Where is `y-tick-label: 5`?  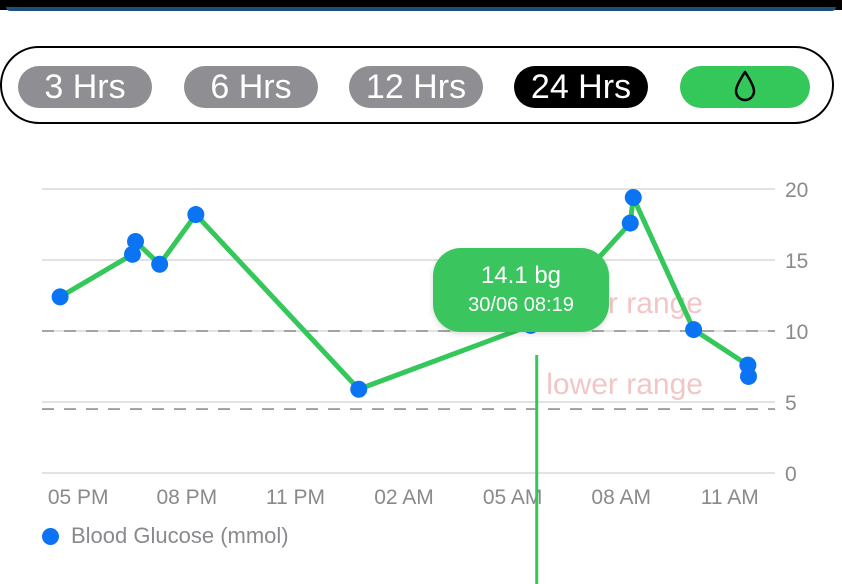 y-tick-label: 5 is located at coordinates (791, 403).